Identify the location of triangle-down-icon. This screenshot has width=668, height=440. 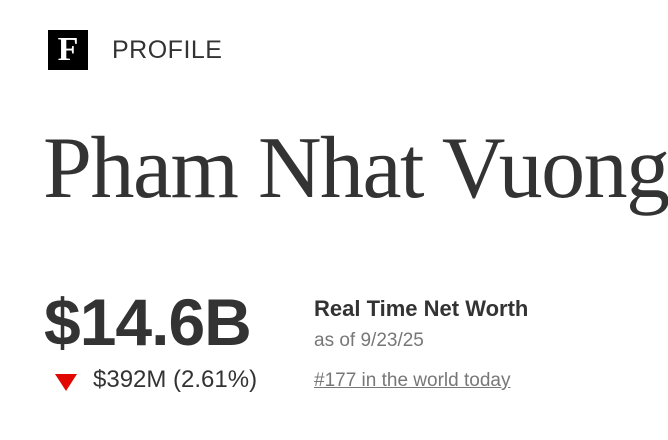
(66, 382).